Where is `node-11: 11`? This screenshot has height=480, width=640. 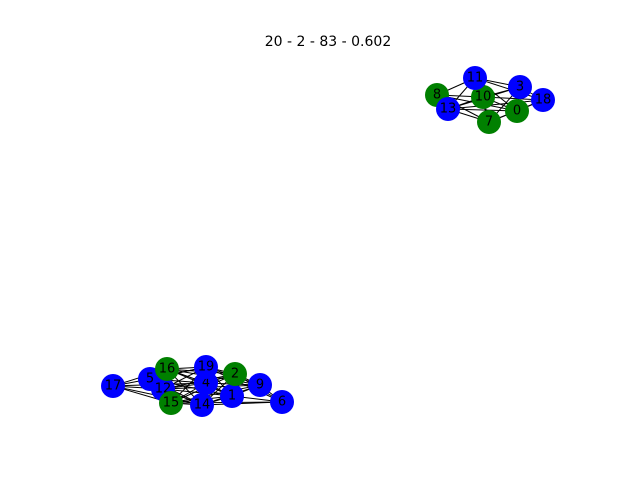
node-11: 11 is located at coordinates (475, 78).